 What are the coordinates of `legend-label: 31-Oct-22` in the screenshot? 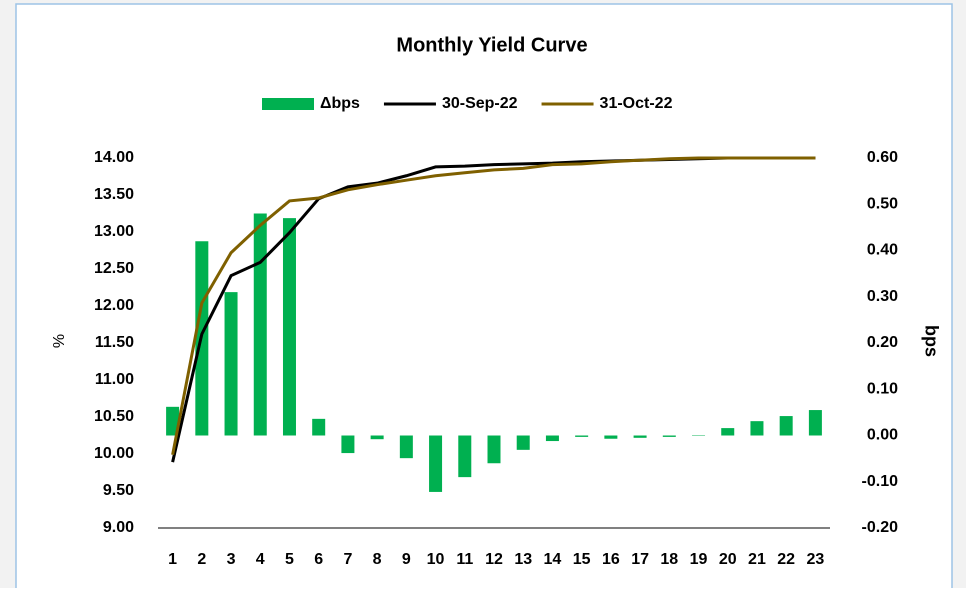 It's located at (636, 103).